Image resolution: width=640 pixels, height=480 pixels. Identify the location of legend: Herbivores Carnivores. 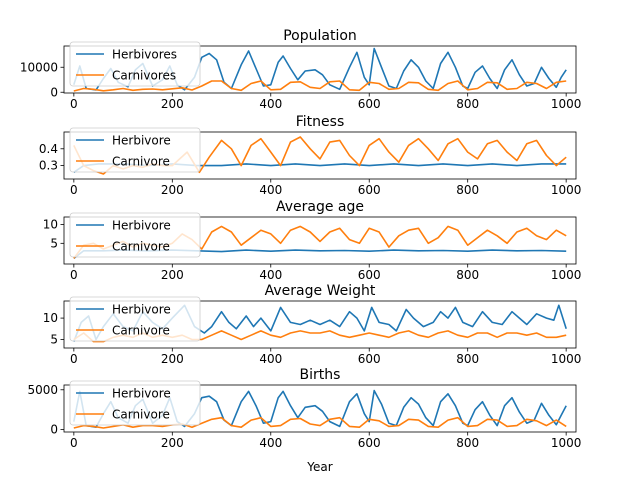
(135, 64).